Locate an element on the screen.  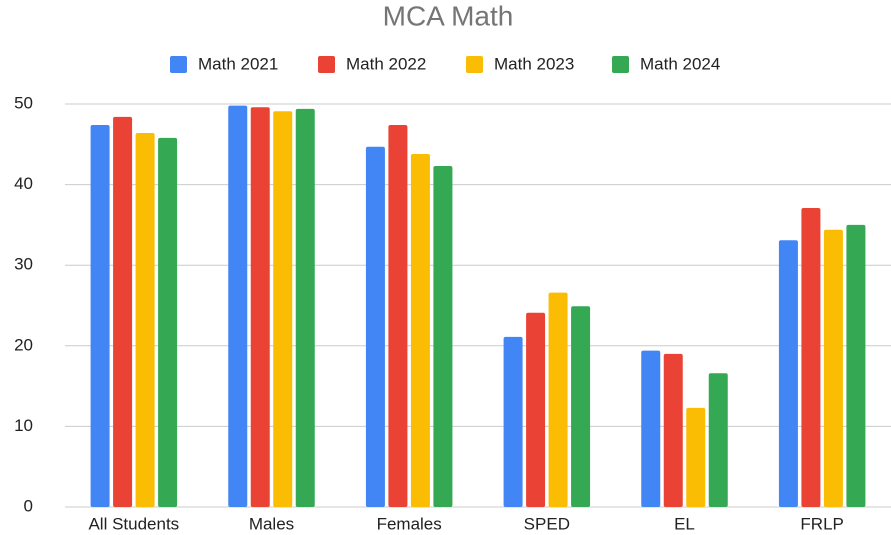
x-tick-label: All Students is located at coordinates (133, 523).